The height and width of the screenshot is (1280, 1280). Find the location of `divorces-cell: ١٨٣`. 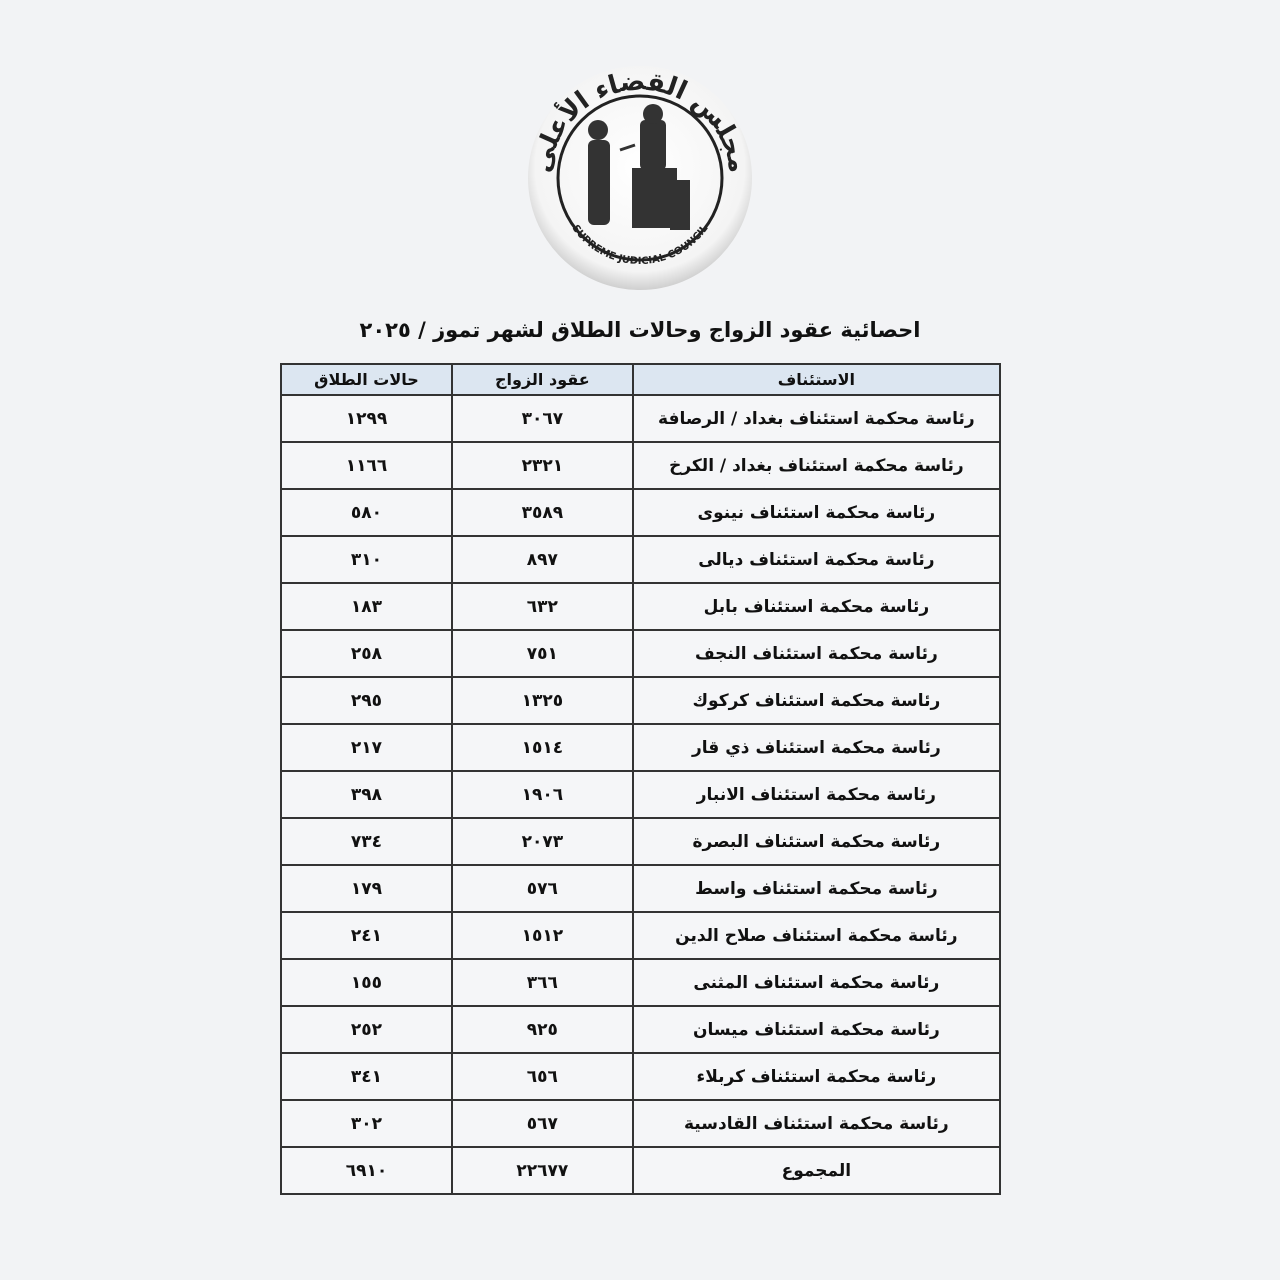

divorces-cell: ١٨٣ is located at coordinates (366, 606).